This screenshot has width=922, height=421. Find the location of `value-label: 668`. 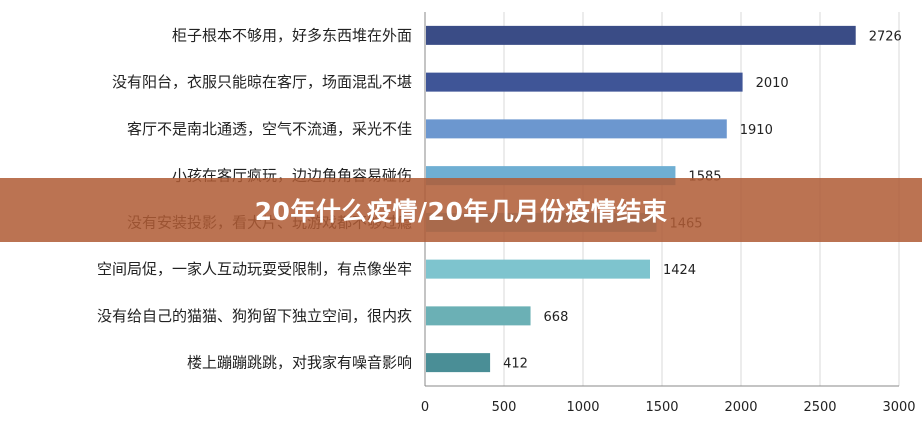

value-label: 668 is located at coordinates (556, 317).